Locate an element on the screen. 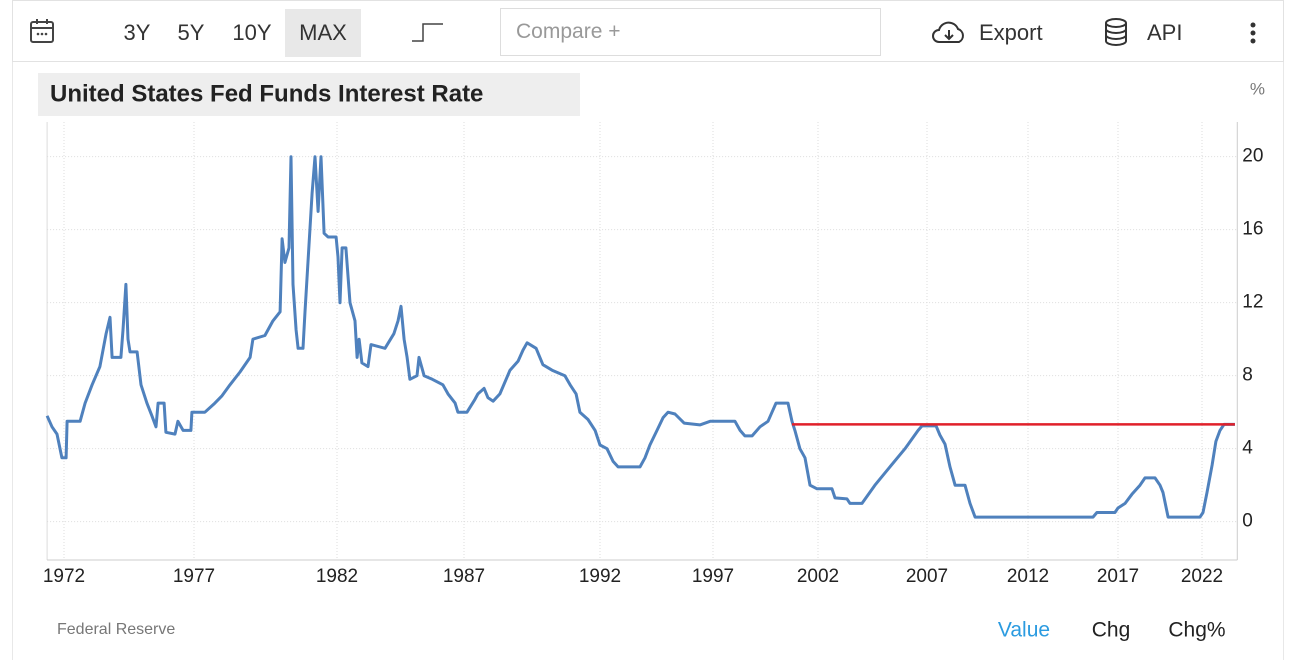  menu-icon is located at coordinates (1253, 34).